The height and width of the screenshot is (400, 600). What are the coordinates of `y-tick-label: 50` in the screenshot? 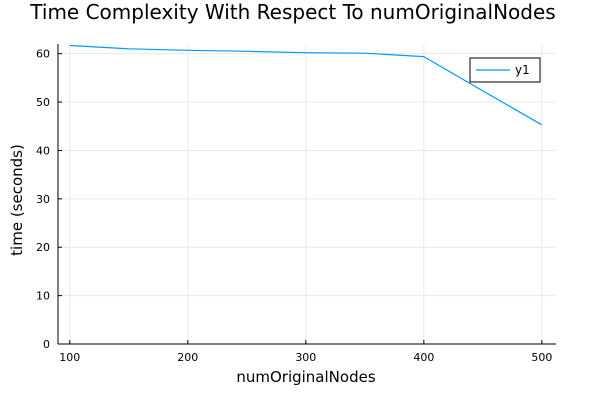 It's located at (43, 102).